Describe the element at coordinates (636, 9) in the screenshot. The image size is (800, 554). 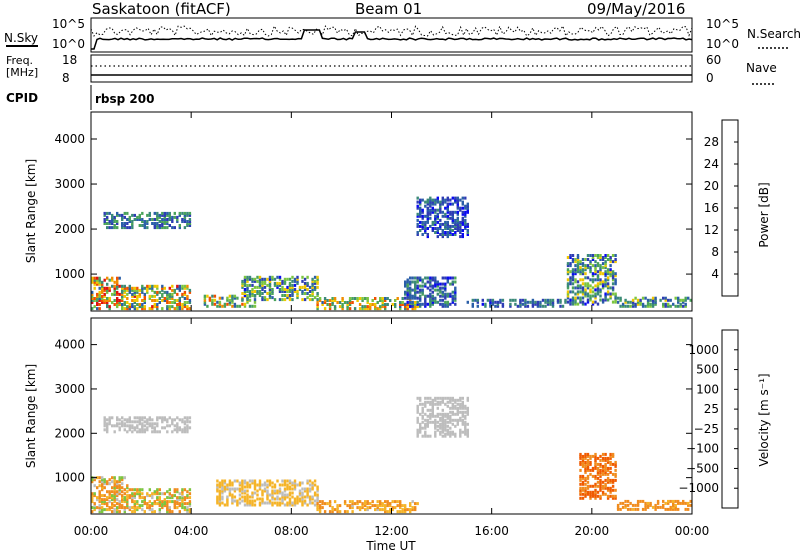
I see `date-title: 09/May/2016` at that location.